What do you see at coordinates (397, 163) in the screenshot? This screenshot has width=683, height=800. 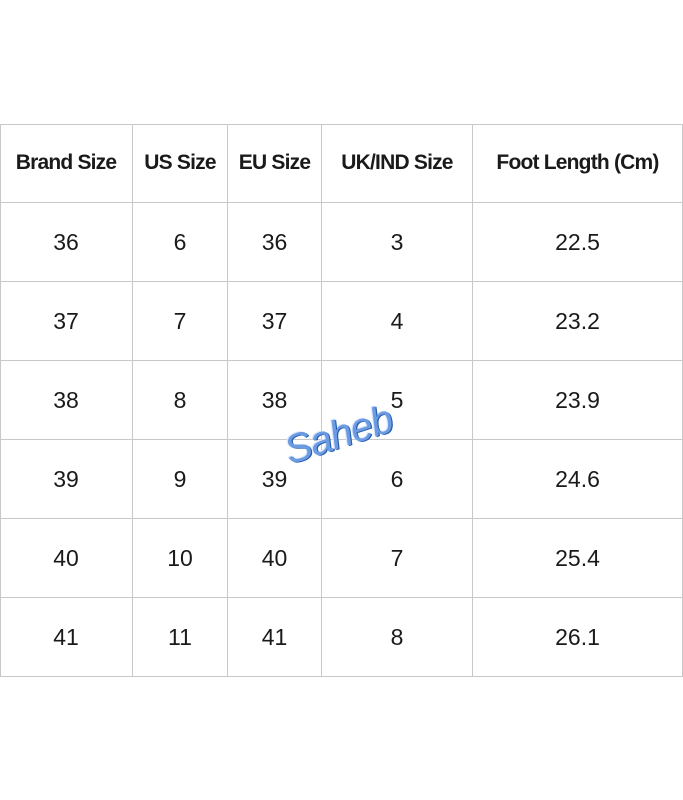 I see `header-cell: UK/IND Size` at bounding box center [397, 163].